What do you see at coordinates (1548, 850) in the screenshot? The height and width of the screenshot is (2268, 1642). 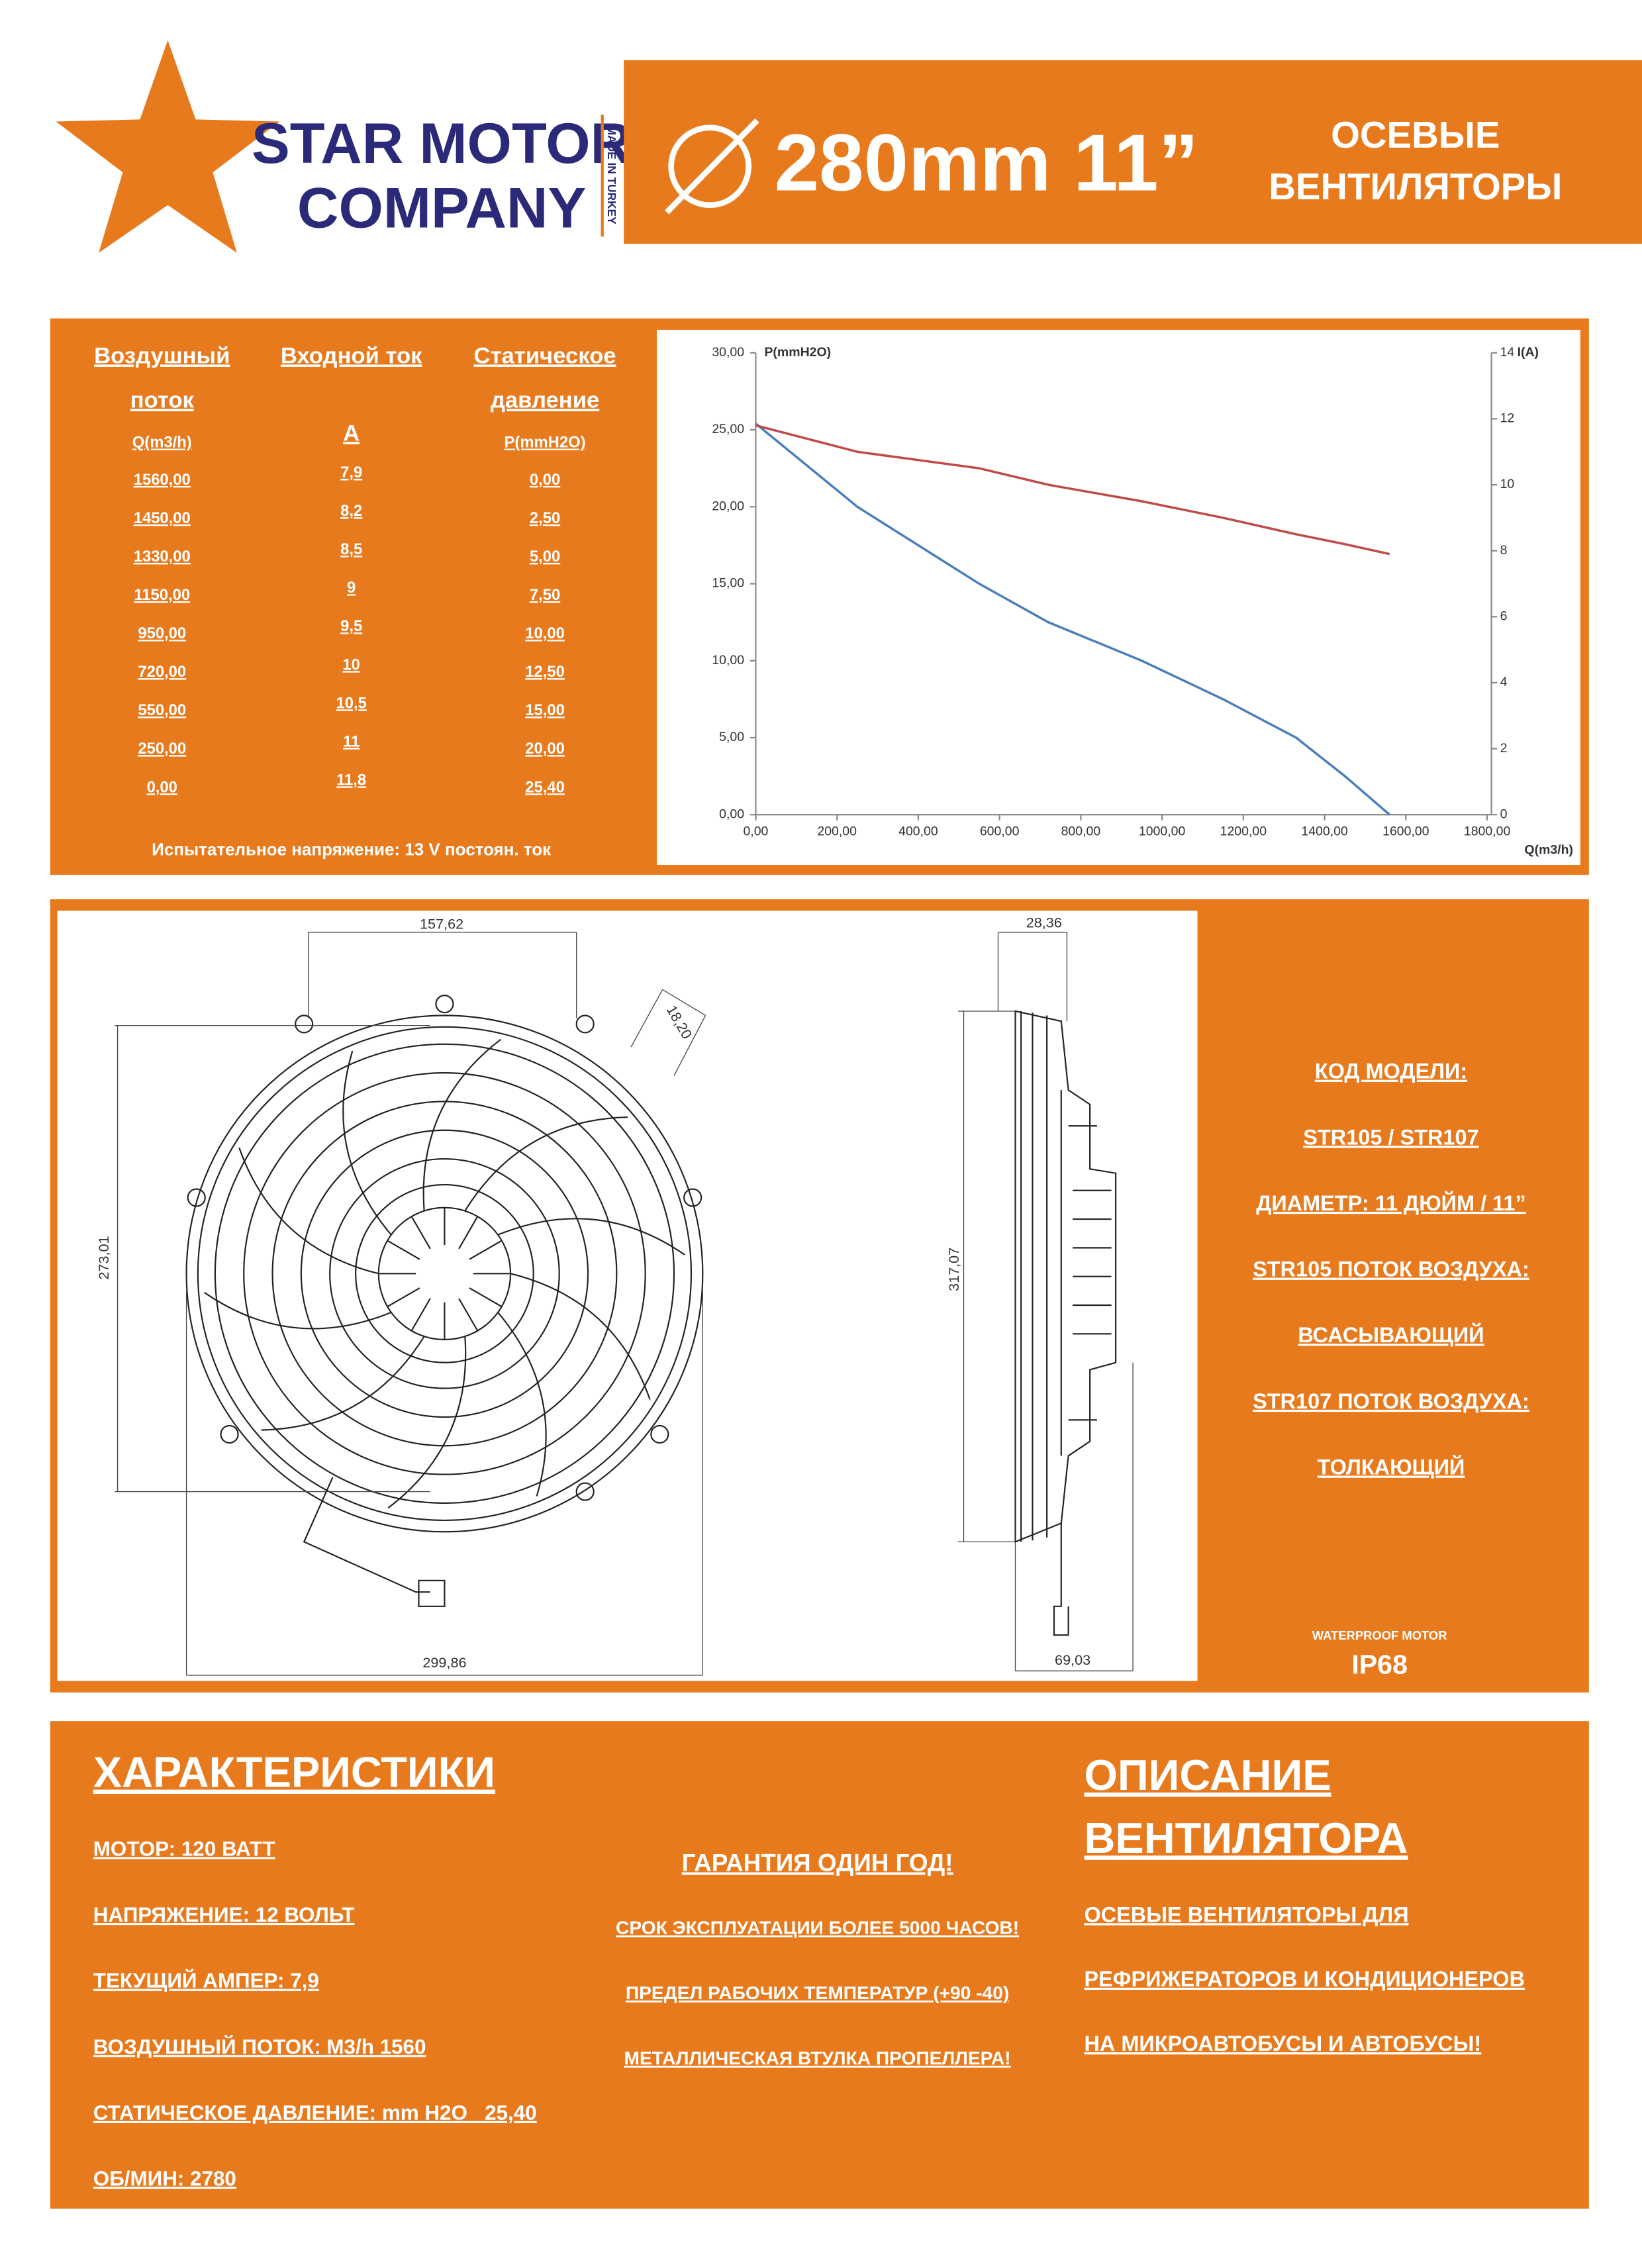 I see `x-axis-label: Q(m3/h)` at bounding box center [1548, 850].